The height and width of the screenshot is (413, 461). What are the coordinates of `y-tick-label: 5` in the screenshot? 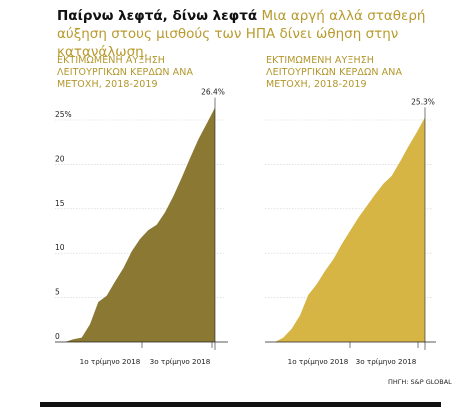 It's located at (57, 292).